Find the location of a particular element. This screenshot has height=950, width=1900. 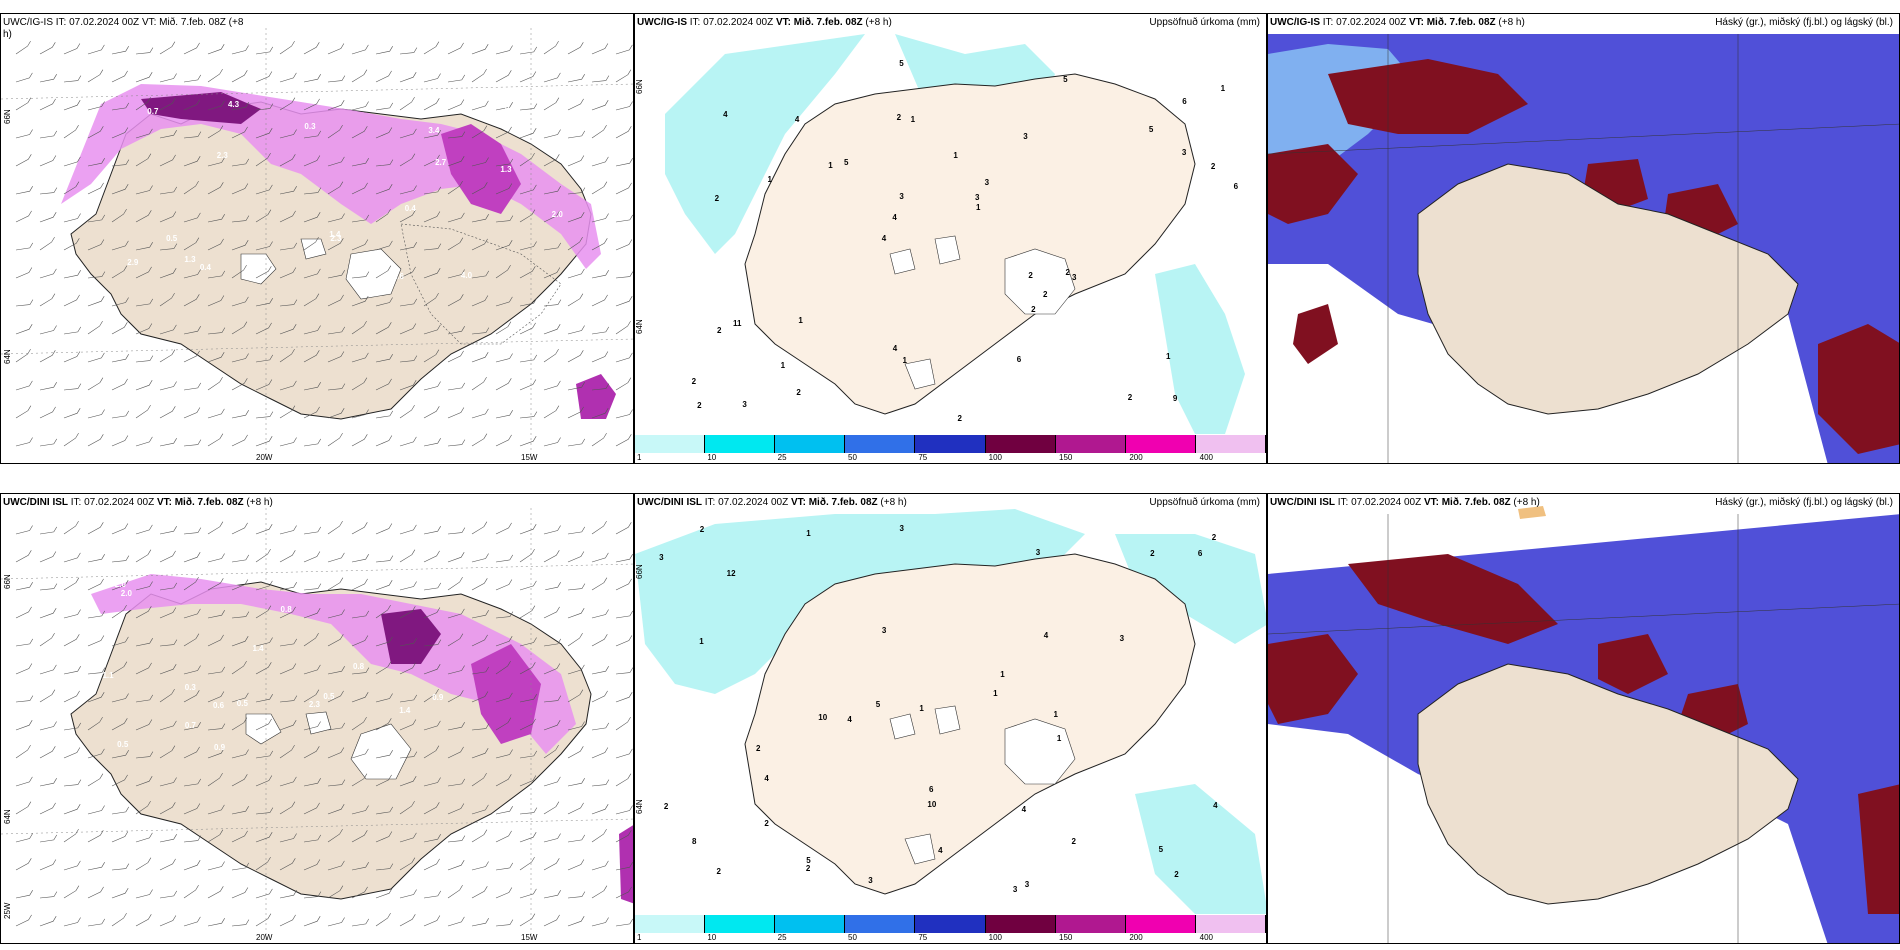

colorbar-label: 100 is located at coordinates (995, 937).